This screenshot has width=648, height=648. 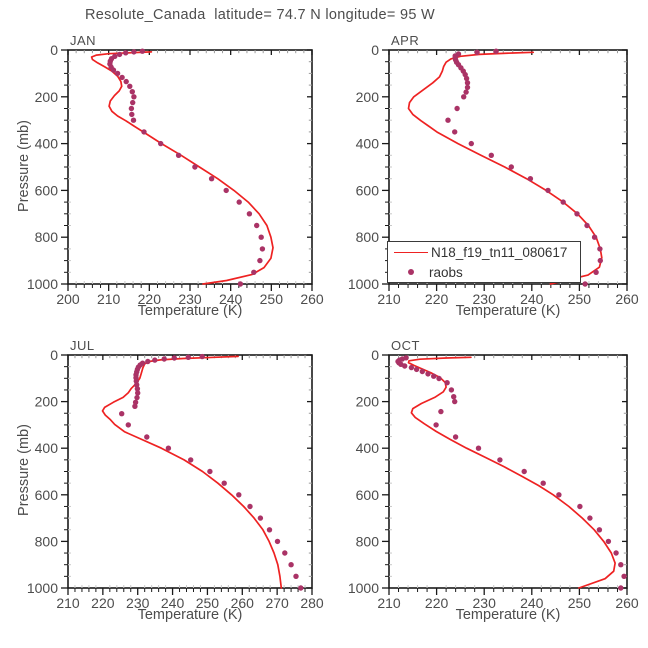 What do you see at coordinates (190, 311) in the screenshot?
I see `x-axis-label-jan: Temperature (K)` at bounding box center [190, 311].